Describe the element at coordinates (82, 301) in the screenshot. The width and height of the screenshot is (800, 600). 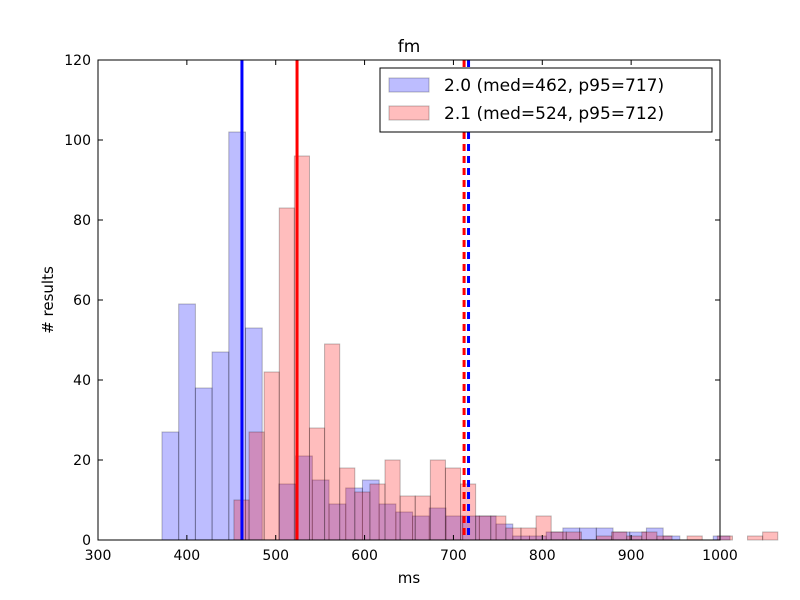
I see `y-tick-label: 60` at that location.